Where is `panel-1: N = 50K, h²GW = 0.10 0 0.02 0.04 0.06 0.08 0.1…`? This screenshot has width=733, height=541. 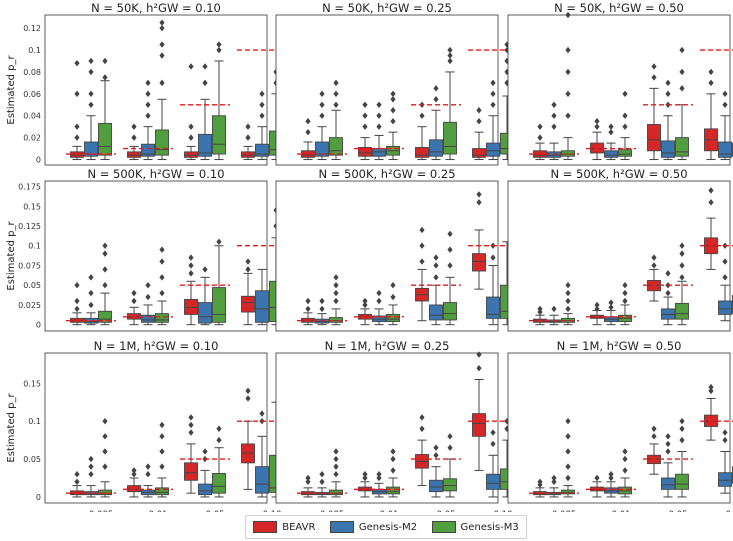
panel-1: N = 50K, h²GW = 0.10 0 0.02 0.04 0.06 0.08 0.1… is located at coordinates (146, 83).